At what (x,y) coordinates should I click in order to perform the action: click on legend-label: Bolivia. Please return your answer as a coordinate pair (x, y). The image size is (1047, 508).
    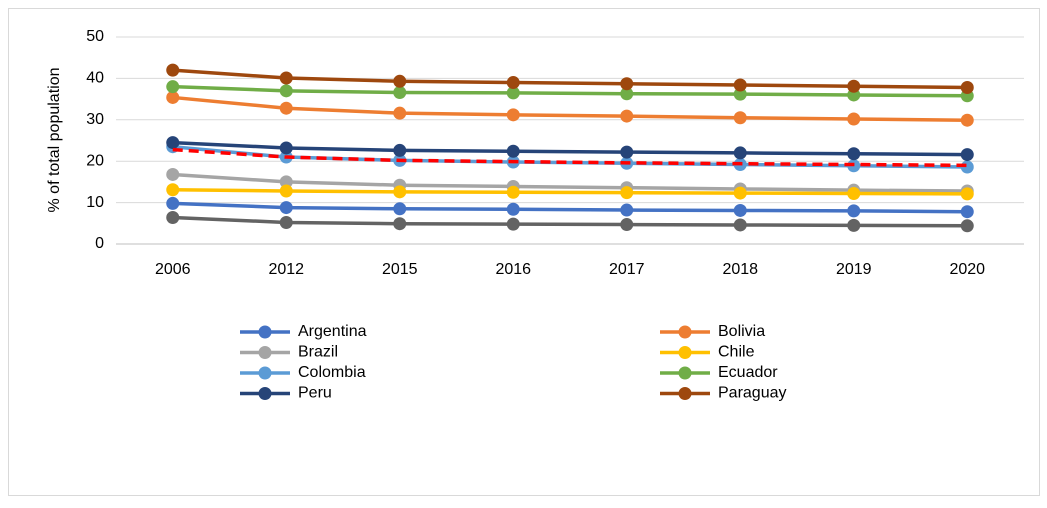
    Looking at the image, I should click on (741, 331).